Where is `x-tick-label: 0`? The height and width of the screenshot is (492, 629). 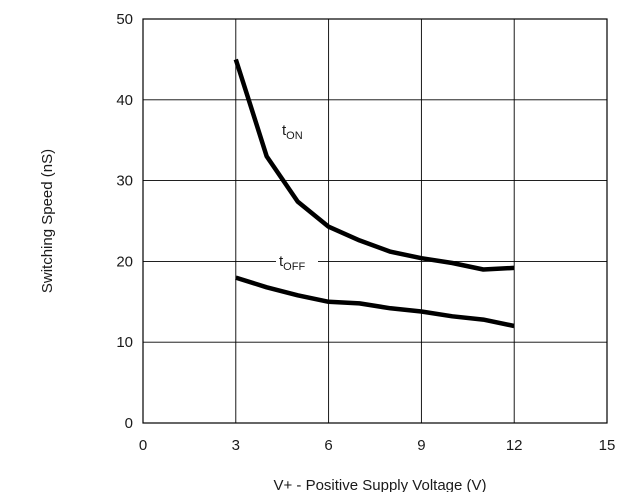 x-tick-label: 0 is located at coordinates (143, 445).